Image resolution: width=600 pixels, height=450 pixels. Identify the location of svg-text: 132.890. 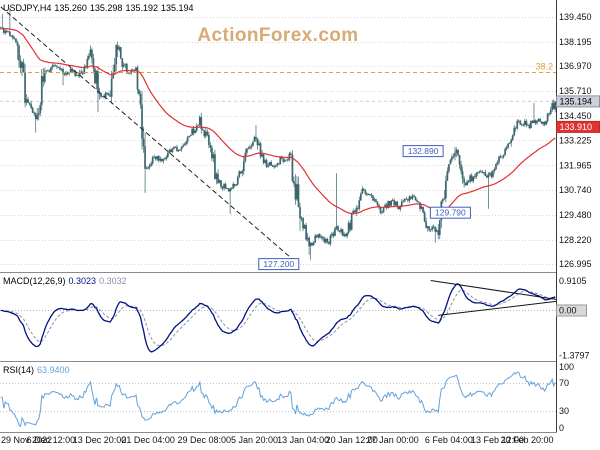
(423, 151).